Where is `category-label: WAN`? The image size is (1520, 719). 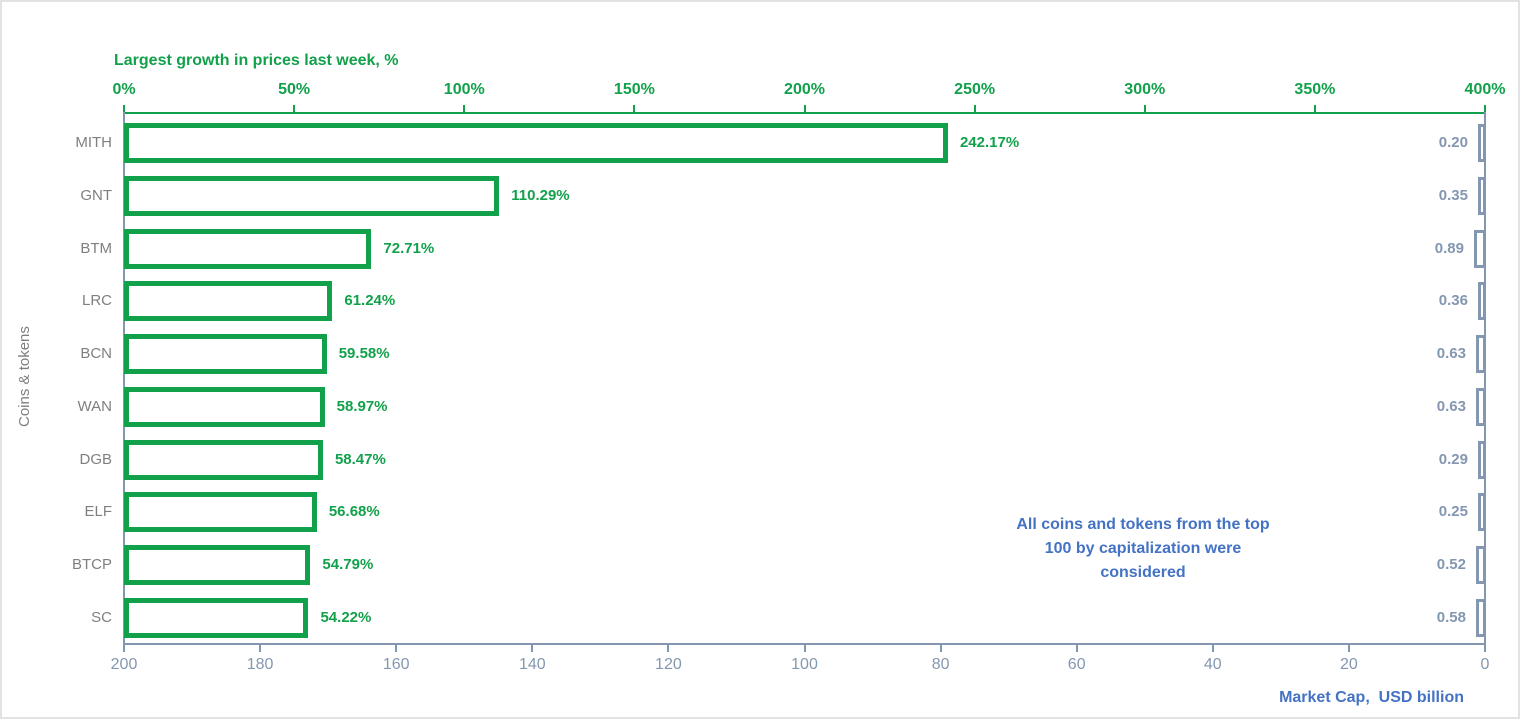 category-label: WAN is located at coordinates (94, 406).